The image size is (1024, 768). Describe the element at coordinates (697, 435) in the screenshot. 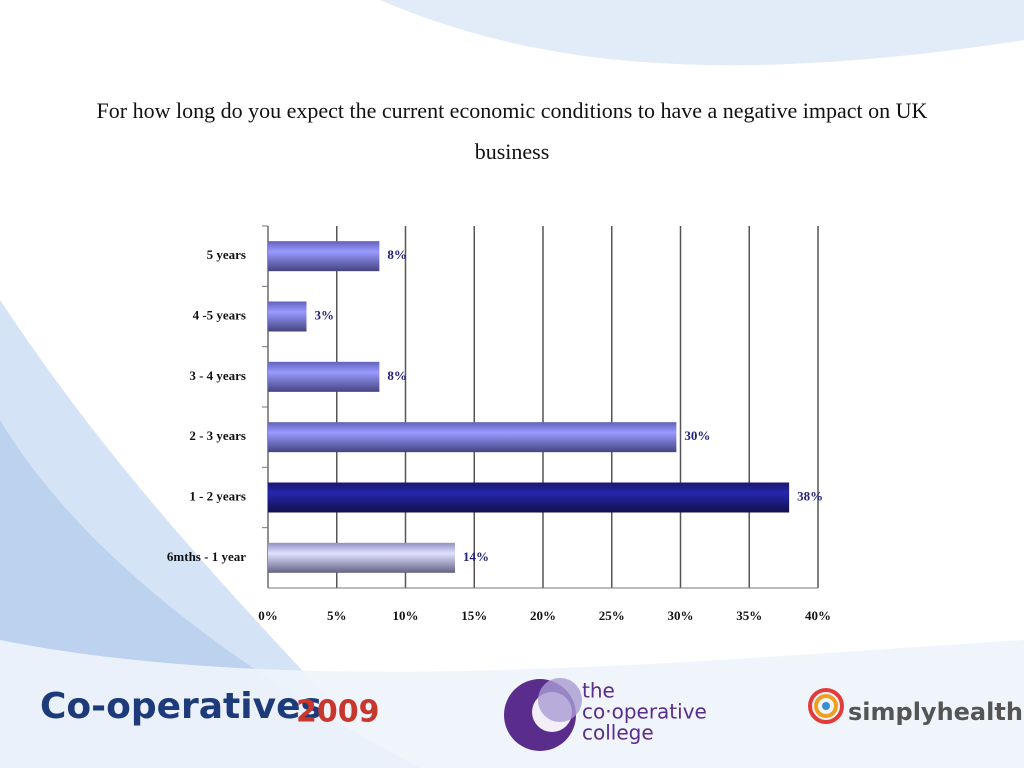

I see `value-label: 30%` at that location.